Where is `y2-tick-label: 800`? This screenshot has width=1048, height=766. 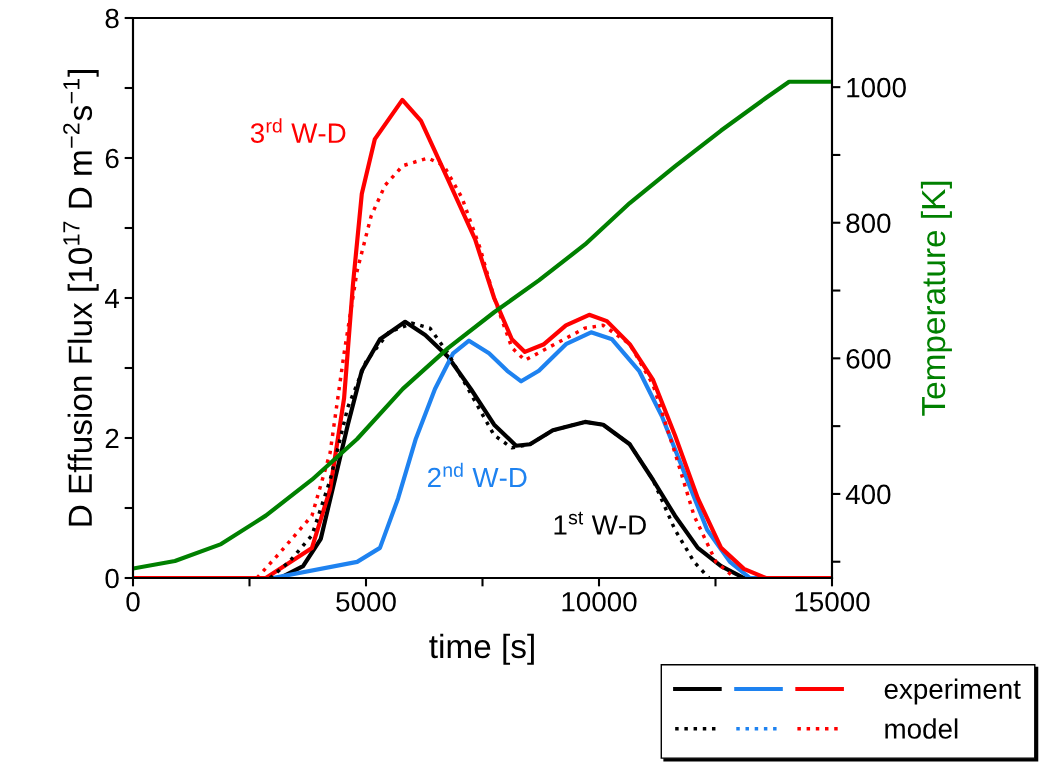
y2-tick-label: 800 is located at coordinates (868, 223).